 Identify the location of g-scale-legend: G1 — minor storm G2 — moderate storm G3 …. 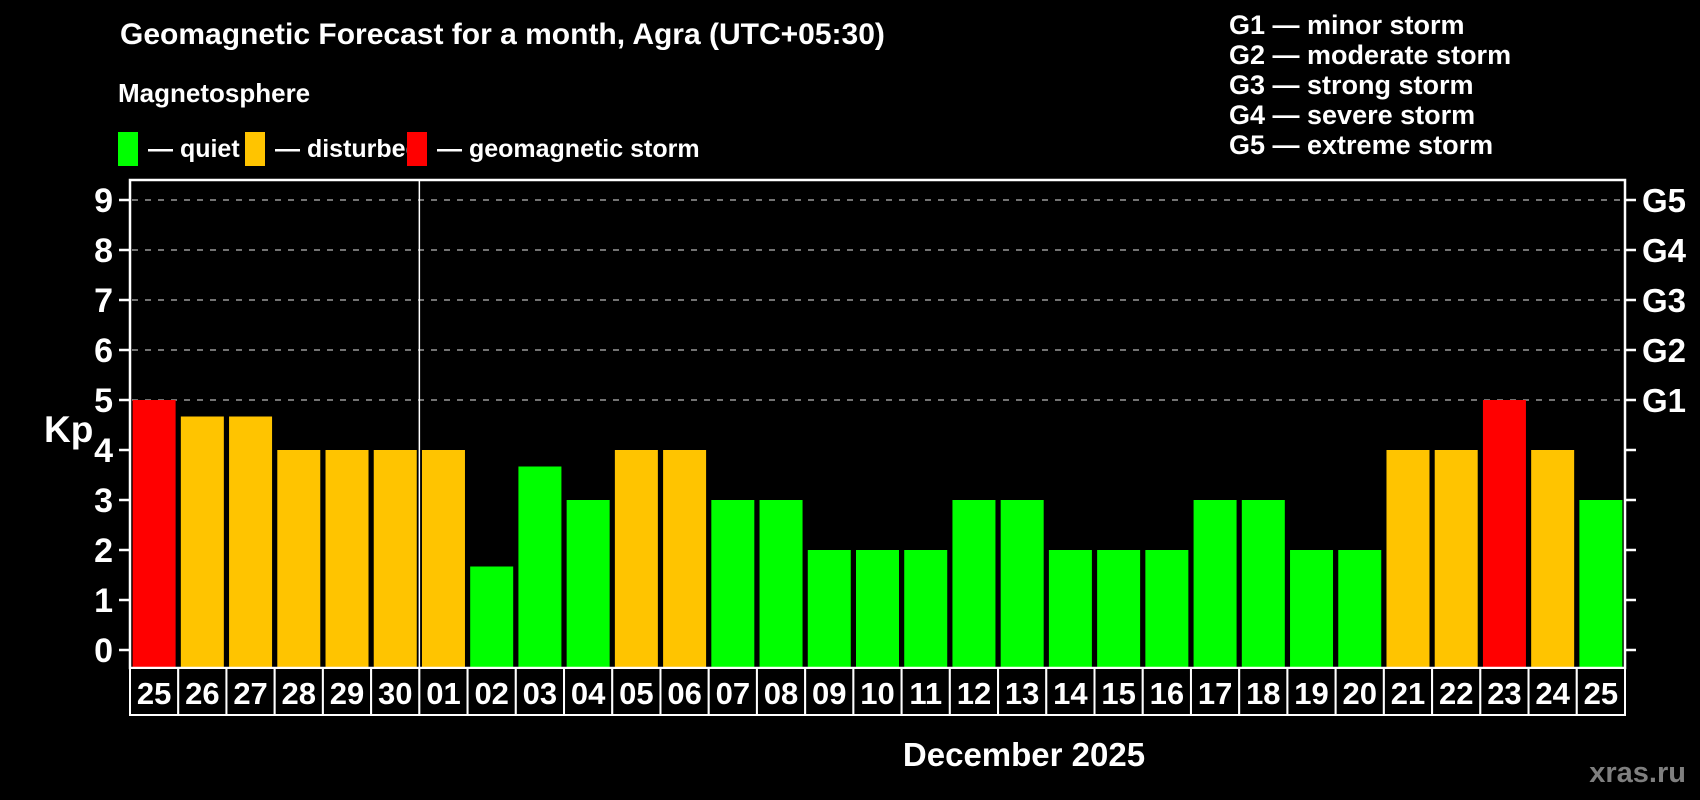
(1370, 85).